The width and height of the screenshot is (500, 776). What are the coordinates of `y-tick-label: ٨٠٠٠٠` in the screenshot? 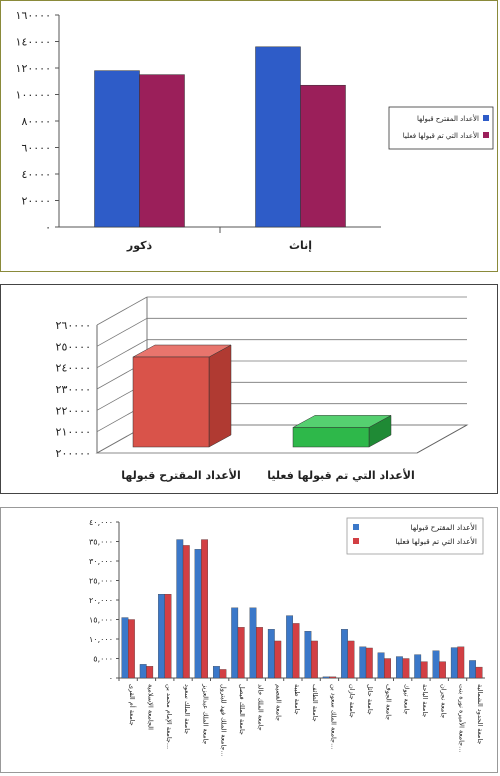 It's located at (36, 121).